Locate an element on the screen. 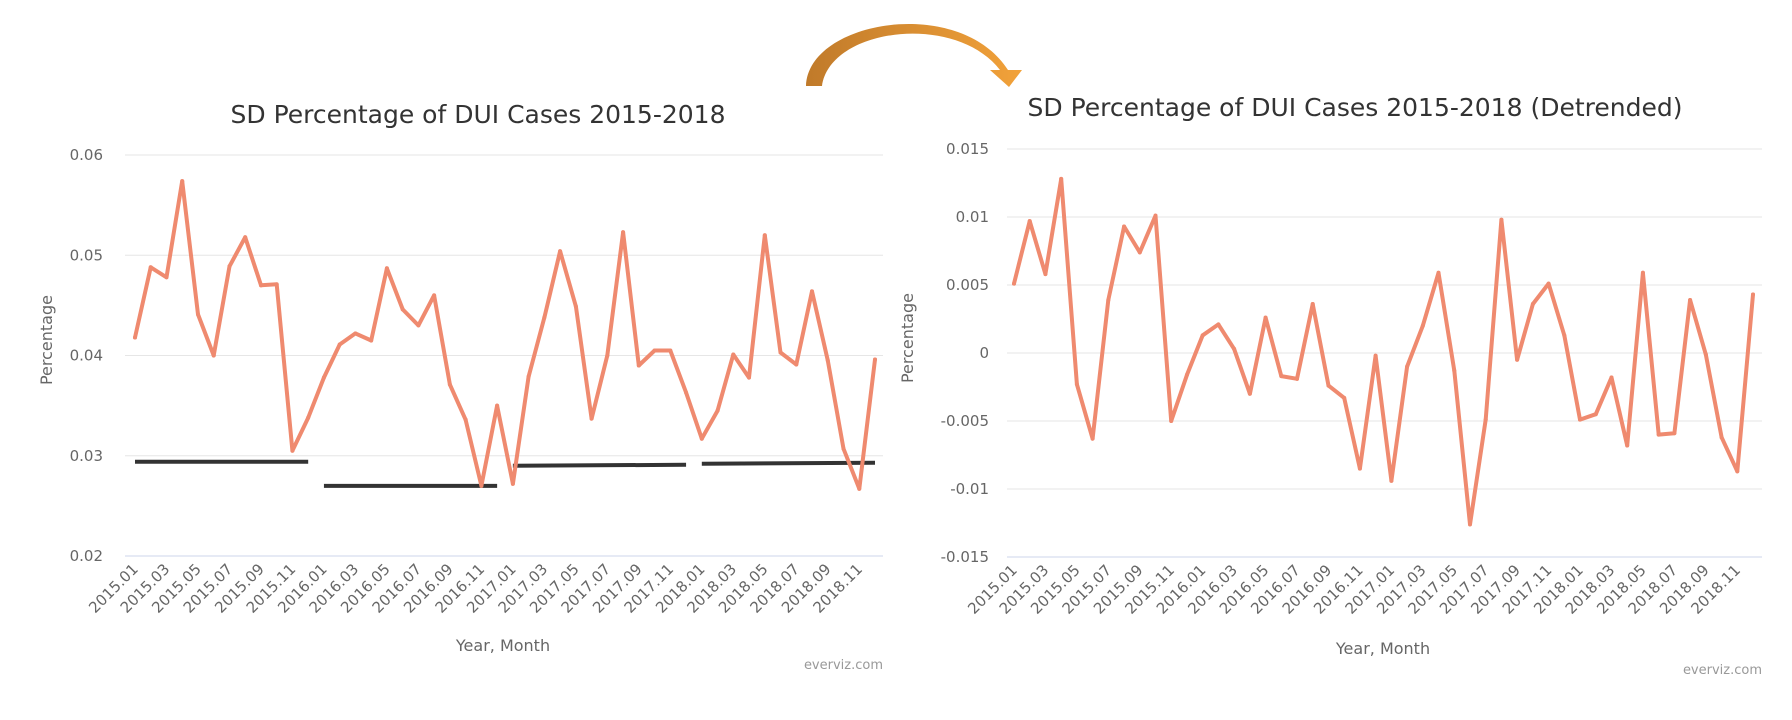 Image resolution: width=1792 pixels, height=720 pixels. y-tick-label: 0.03 is located at coordinates (86, 456).